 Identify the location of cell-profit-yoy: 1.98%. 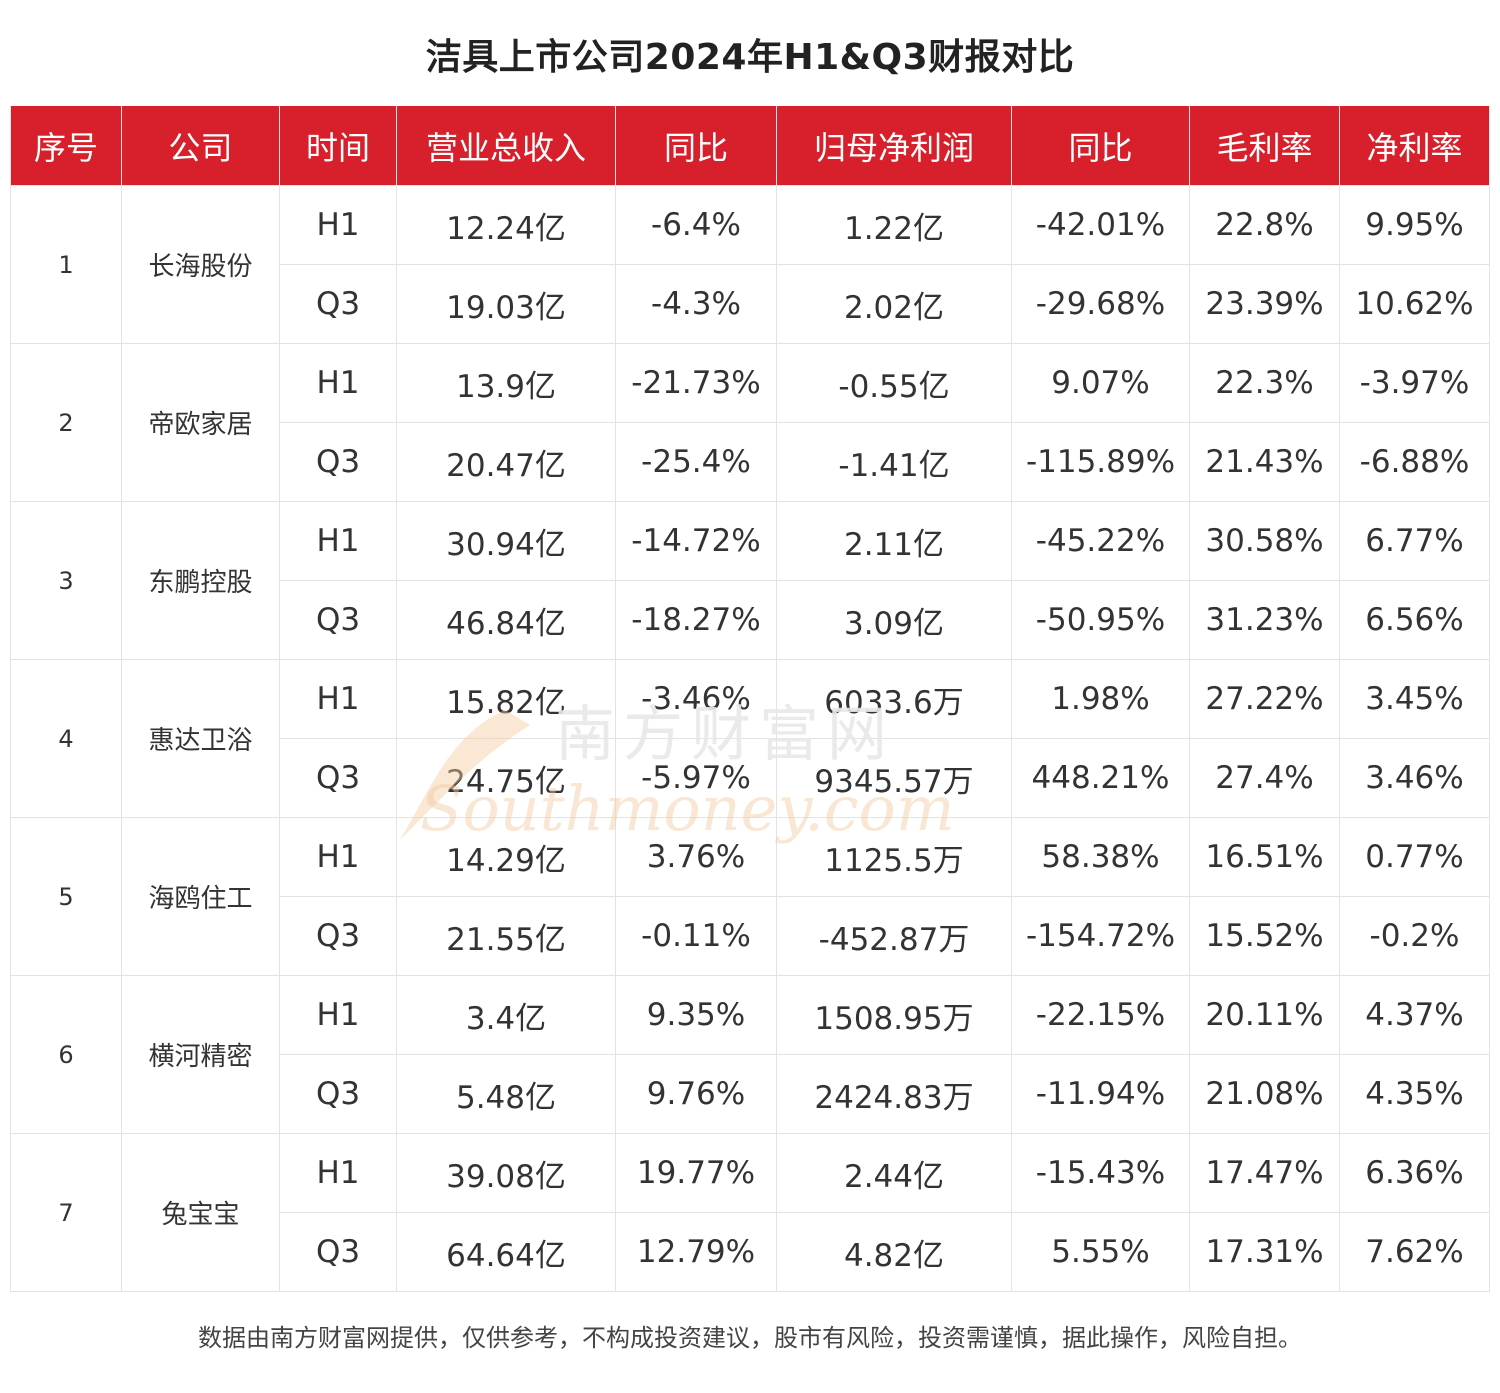
(1100, 699).